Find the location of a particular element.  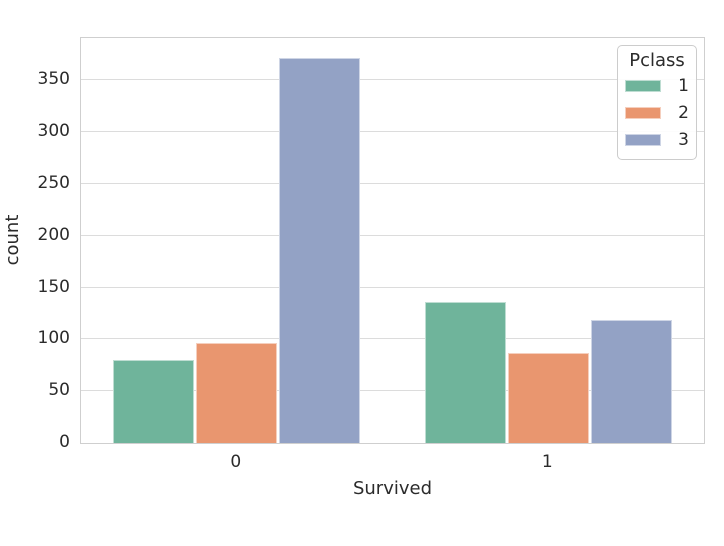

legend-item-3: 3 is located at coordinates (657, 139).